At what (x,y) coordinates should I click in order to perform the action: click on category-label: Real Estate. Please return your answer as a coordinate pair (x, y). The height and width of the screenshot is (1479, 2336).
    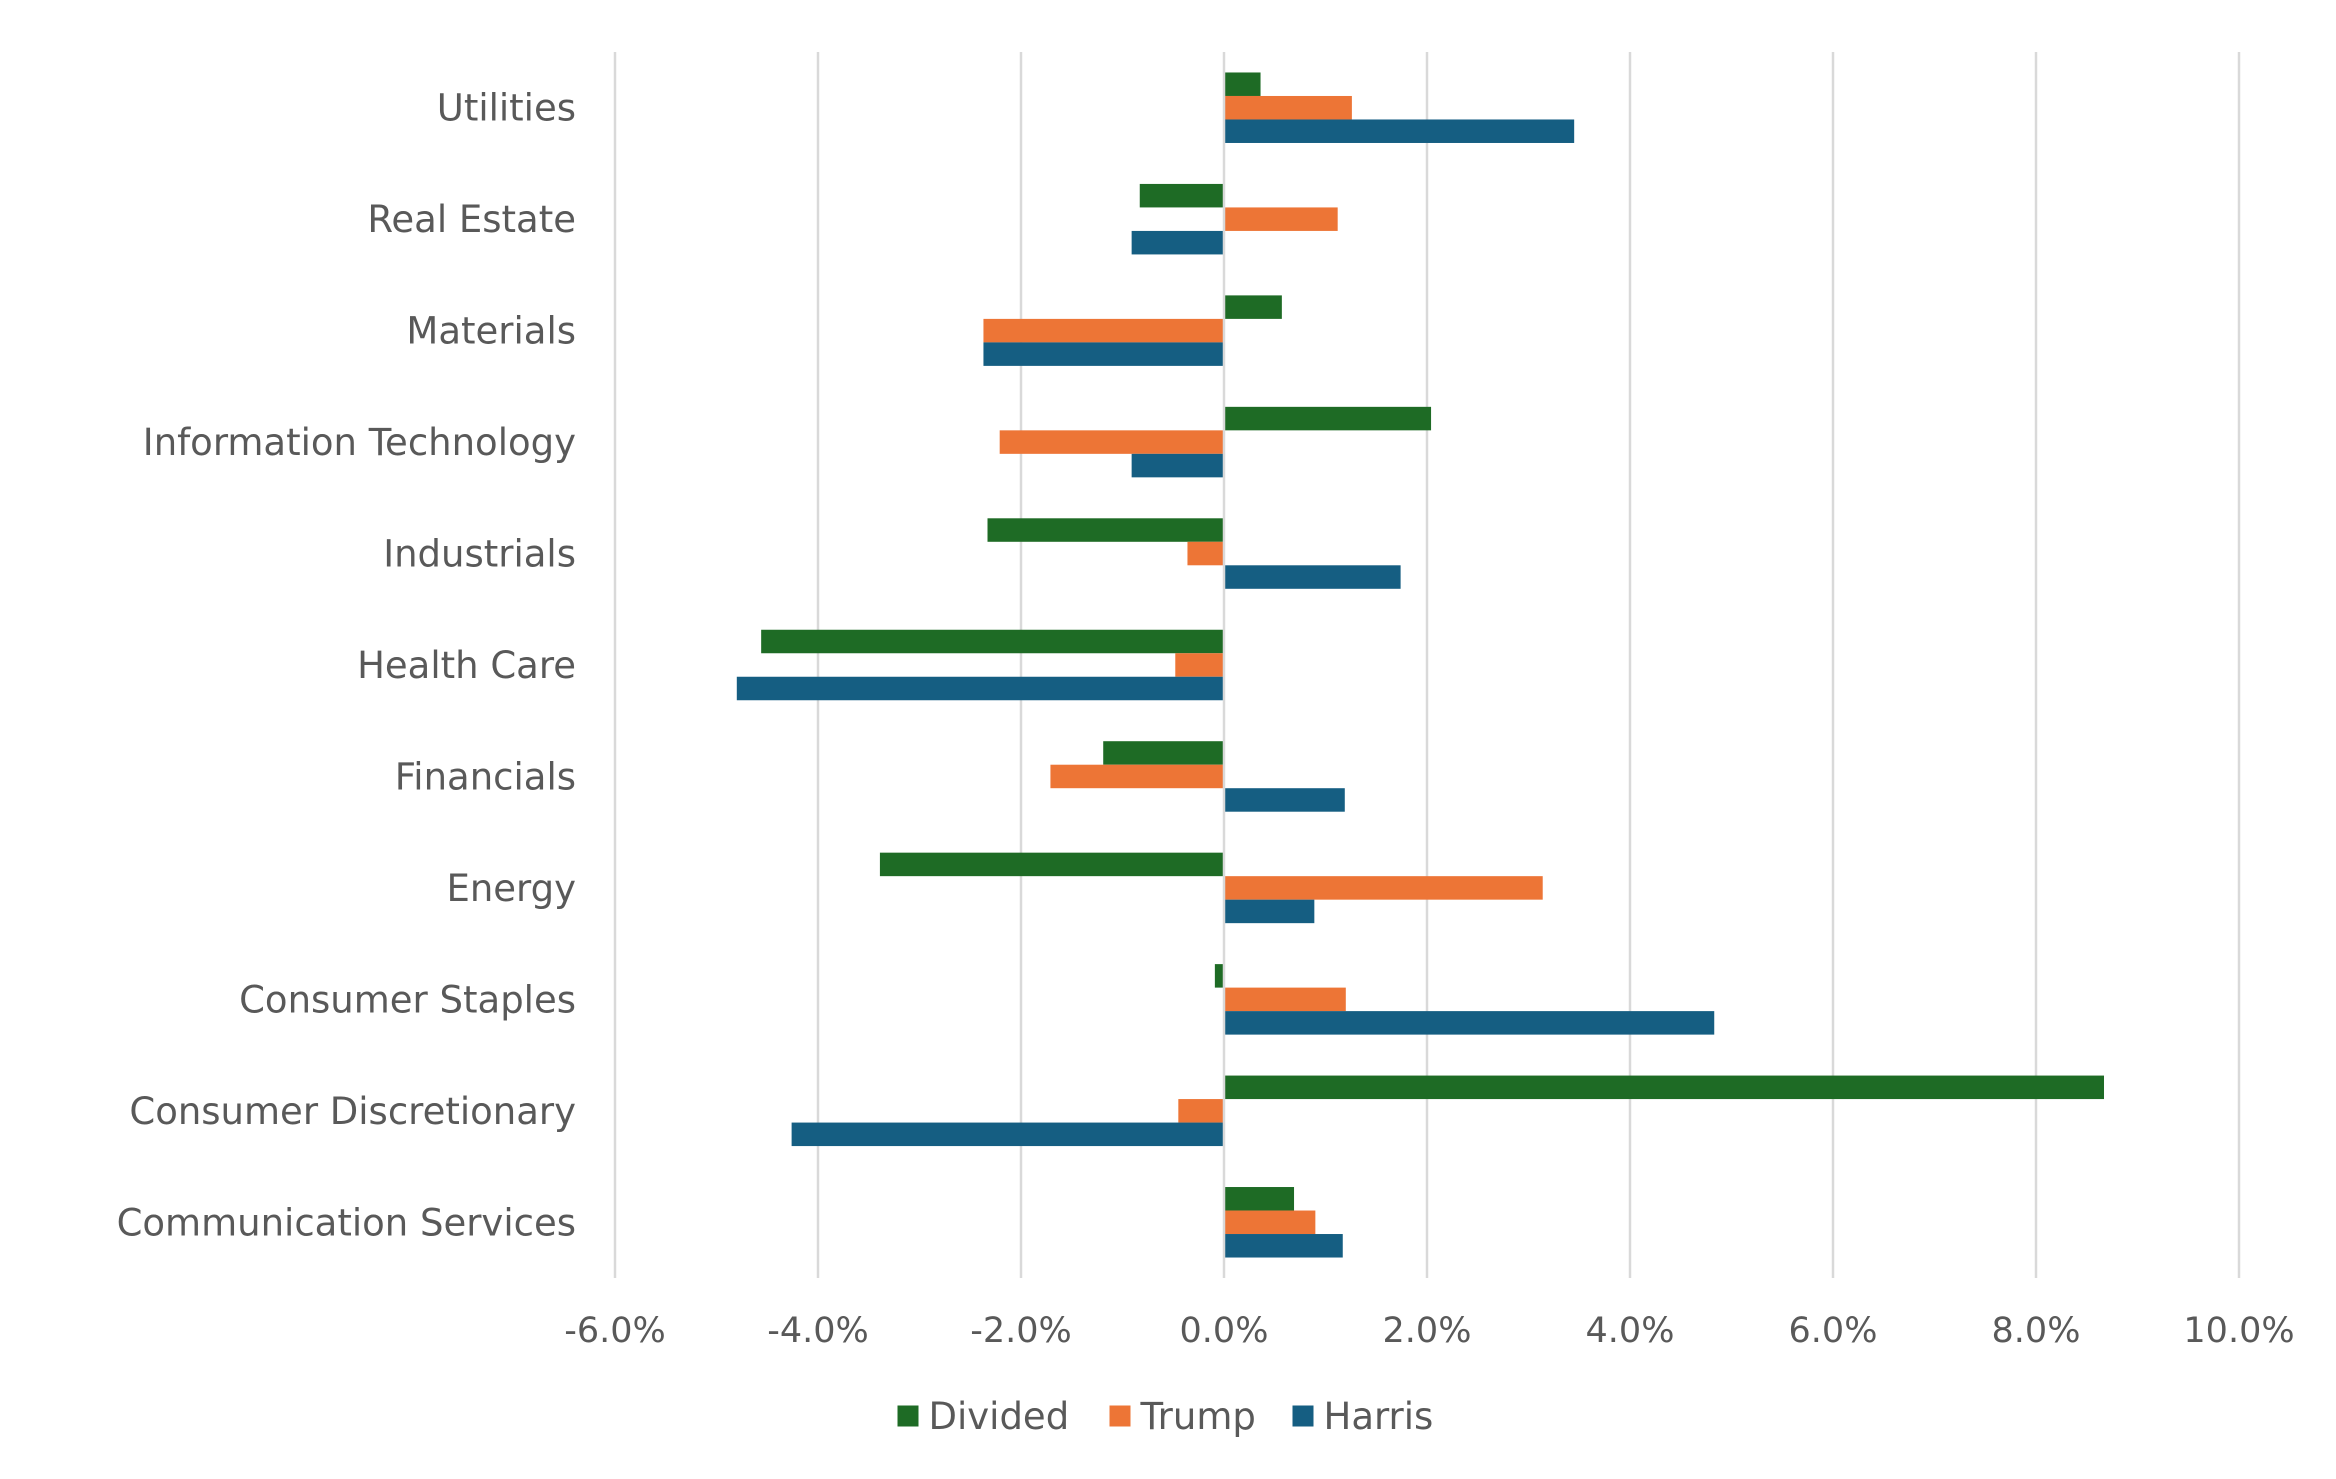
    Looking at the image, I should click on (471, 219).